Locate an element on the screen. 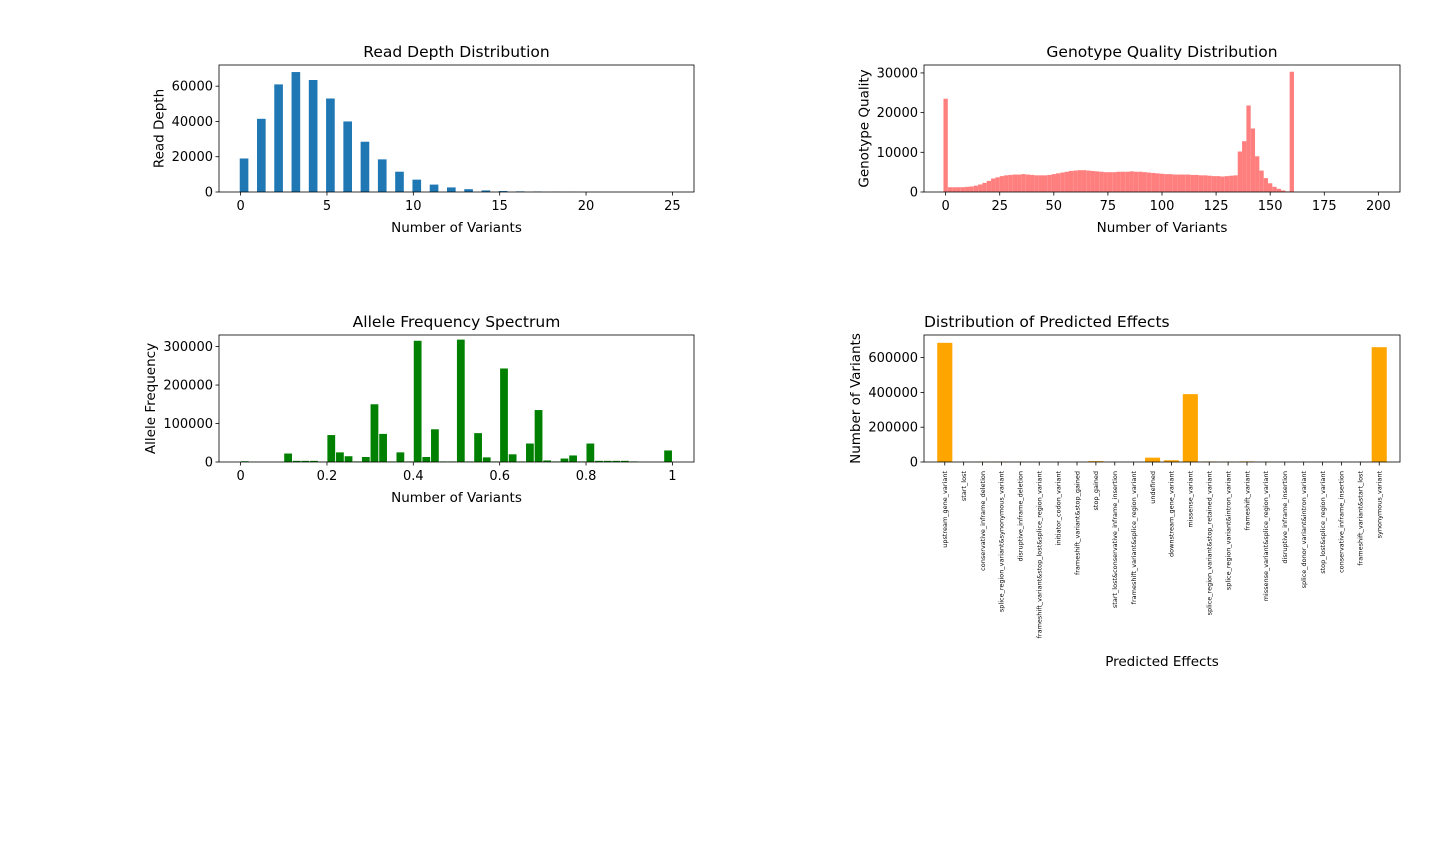  x-tick-label: 0.4 is located at coordinates (413, 476).